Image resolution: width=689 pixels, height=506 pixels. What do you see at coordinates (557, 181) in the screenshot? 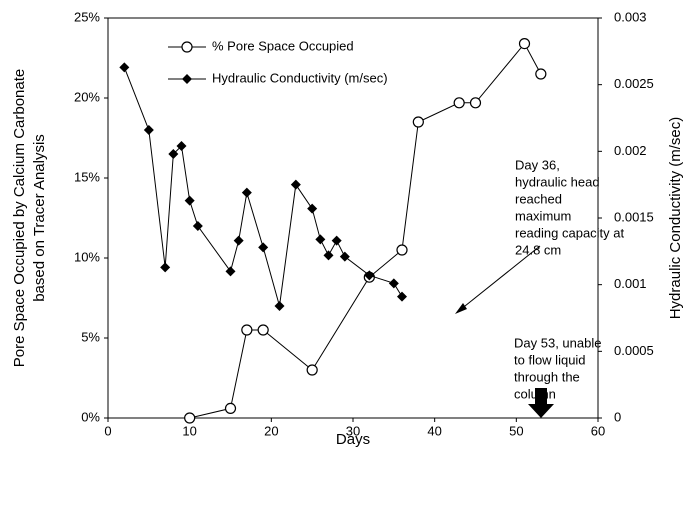
I see `annotation: hydraulic head` at bounding box center [557, 181].